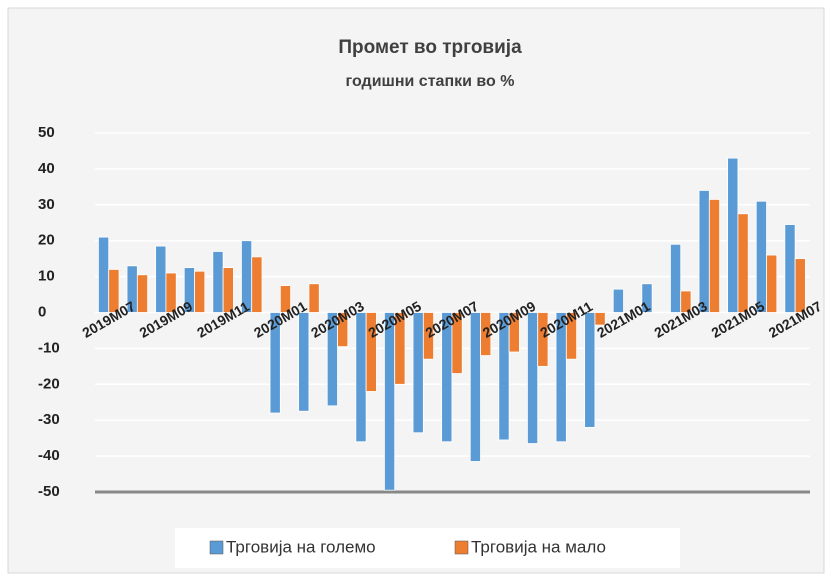 The image size is (832, 581). What do you see at coordinates (49, 419) in the screenshot?
I see `y-tick-label: -30` at bounding box center [49, 419].